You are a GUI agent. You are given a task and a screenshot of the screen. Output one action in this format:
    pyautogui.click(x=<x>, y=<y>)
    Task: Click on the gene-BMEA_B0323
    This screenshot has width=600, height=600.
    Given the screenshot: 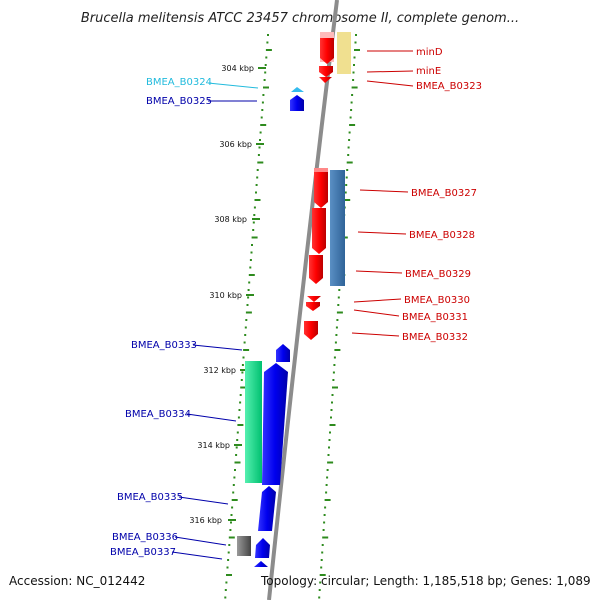 What is the action you would take?
    pyautogui.click(x=325, y=80)
    